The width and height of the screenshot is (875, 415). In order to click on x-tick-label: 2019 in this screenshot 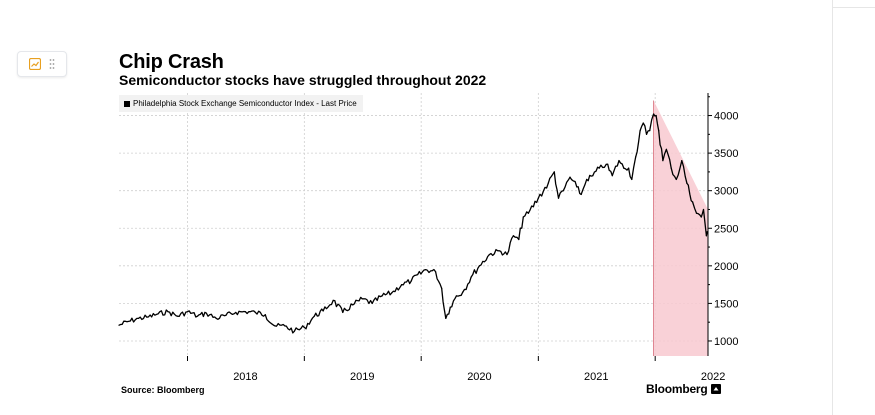, I will do `click(362, 377)`.